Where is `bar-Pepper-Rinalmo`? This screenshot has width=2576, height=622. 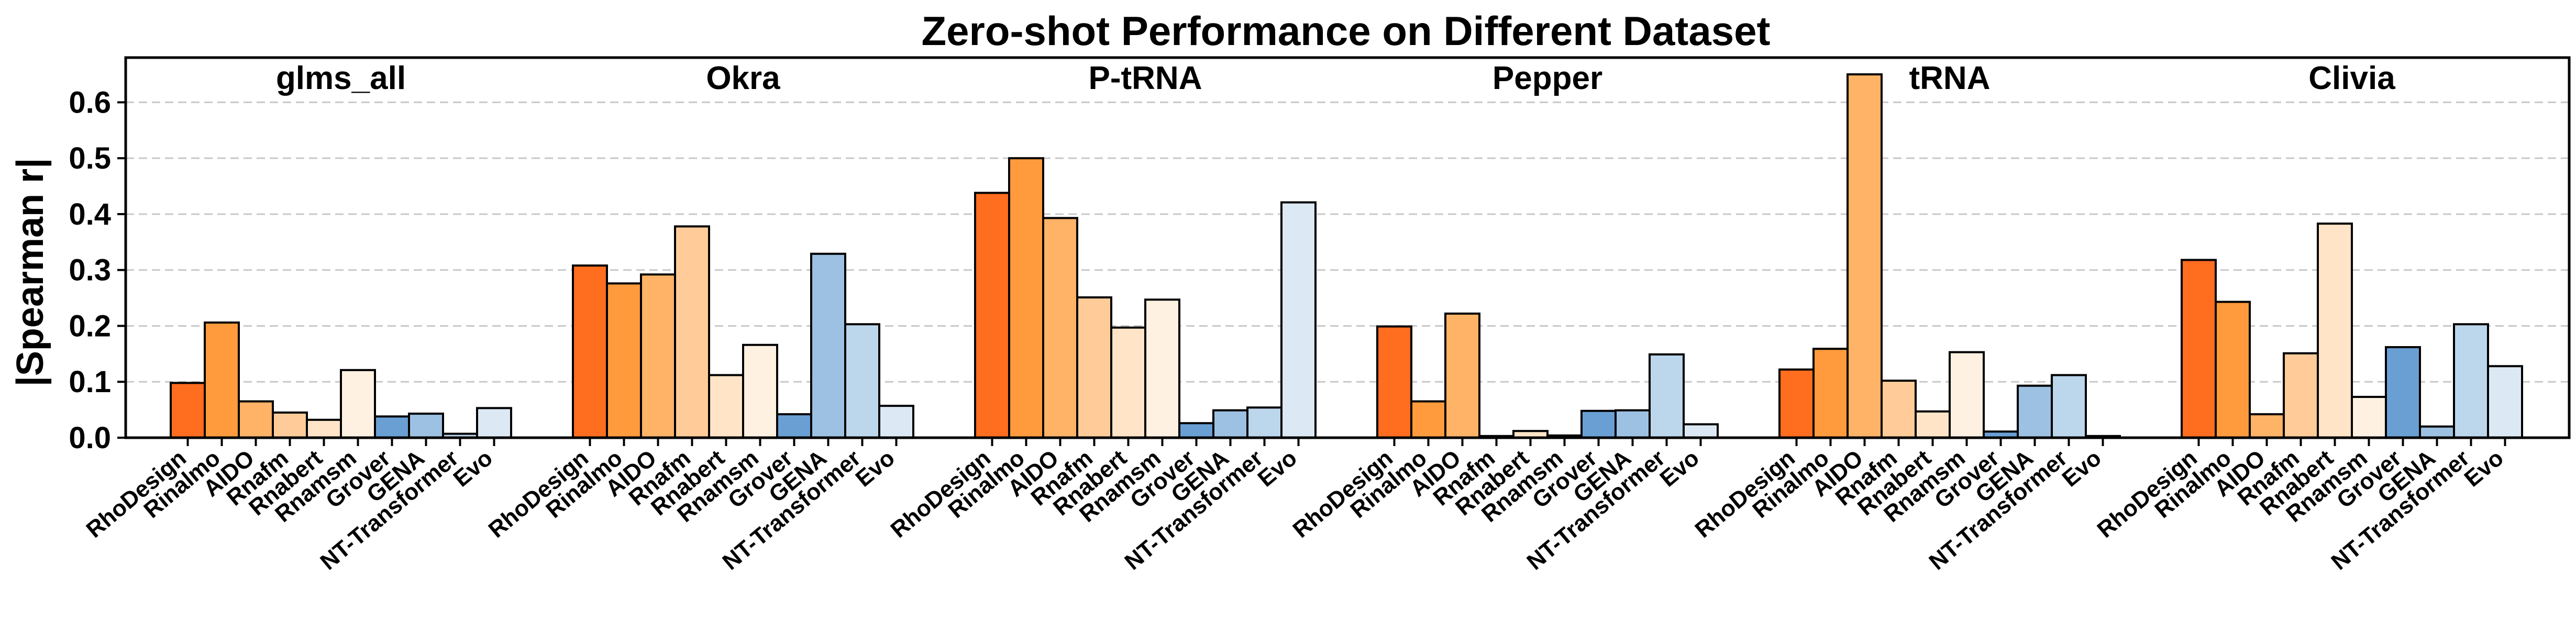 bar-Pepper-Rinalmo is located at coordinates (1428, 419).